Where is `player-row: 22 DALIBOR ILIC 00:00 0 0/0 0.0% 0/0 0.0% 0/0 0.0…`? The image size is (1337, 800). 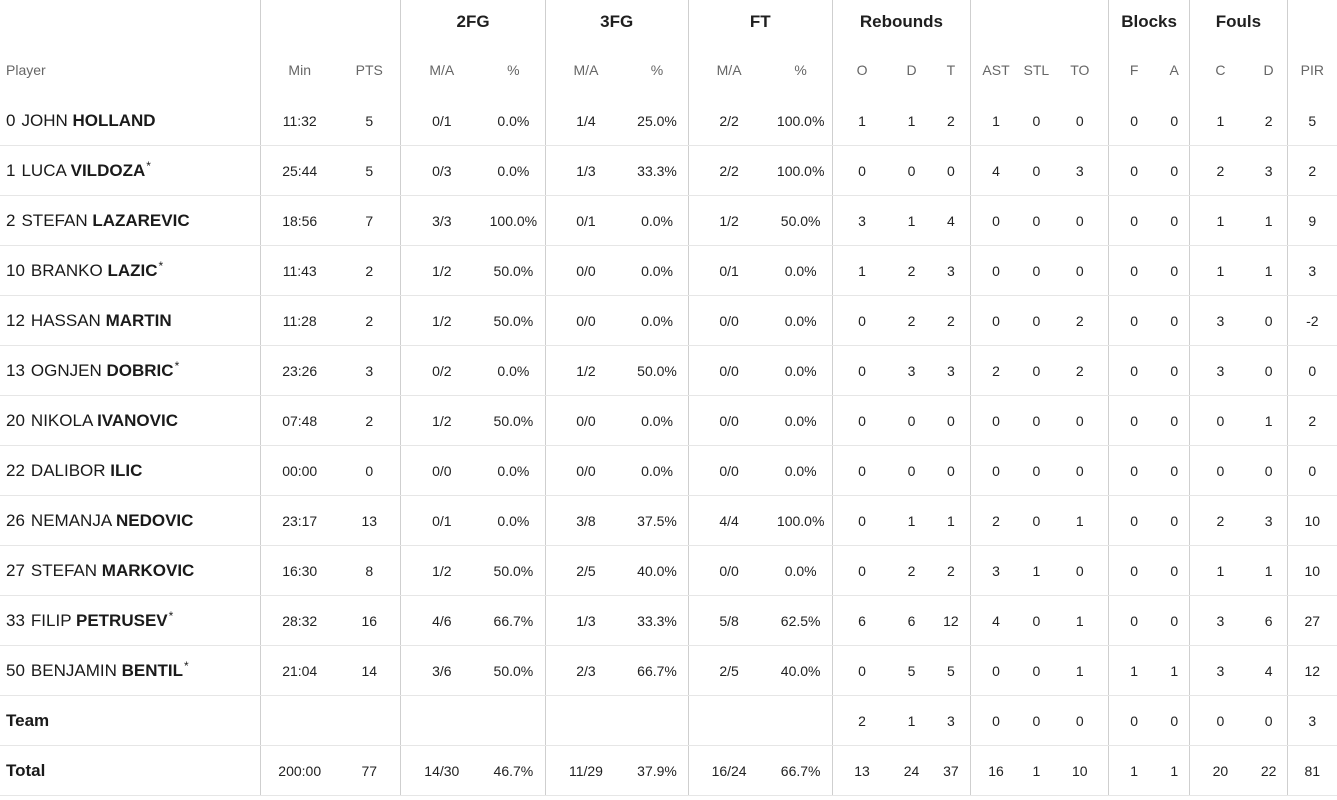 player-row: 22 DALIBOR ILIC 00:00 0 0/0 0.0% 0/0 0.0% 0/0 0.0… is located at coordinates (668, 470).